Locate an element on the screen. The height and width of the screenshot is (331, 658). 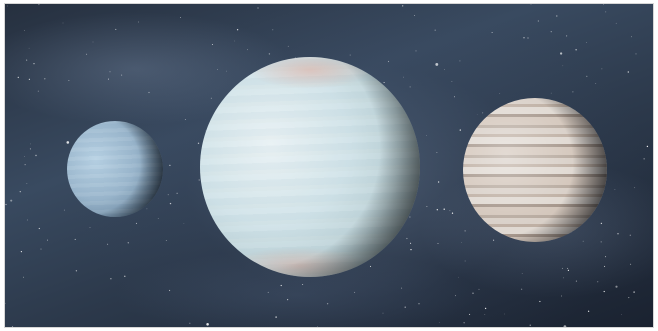
banded-tan-planet is located at coordinates (535, 170).